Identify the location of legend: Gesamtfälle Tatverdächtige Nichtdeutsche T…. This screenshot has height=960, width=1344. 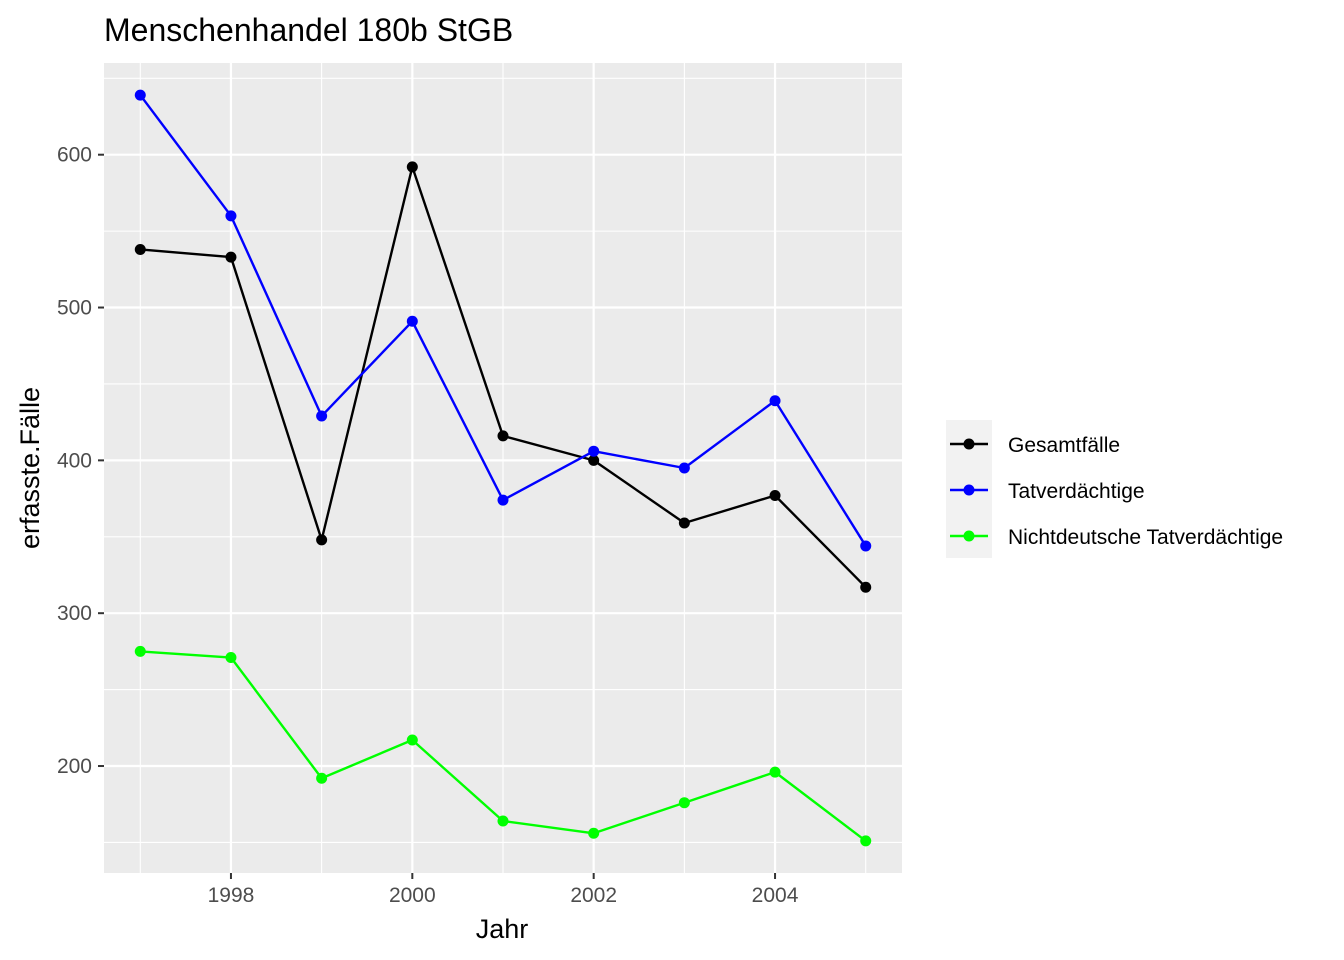
(1114, 489).